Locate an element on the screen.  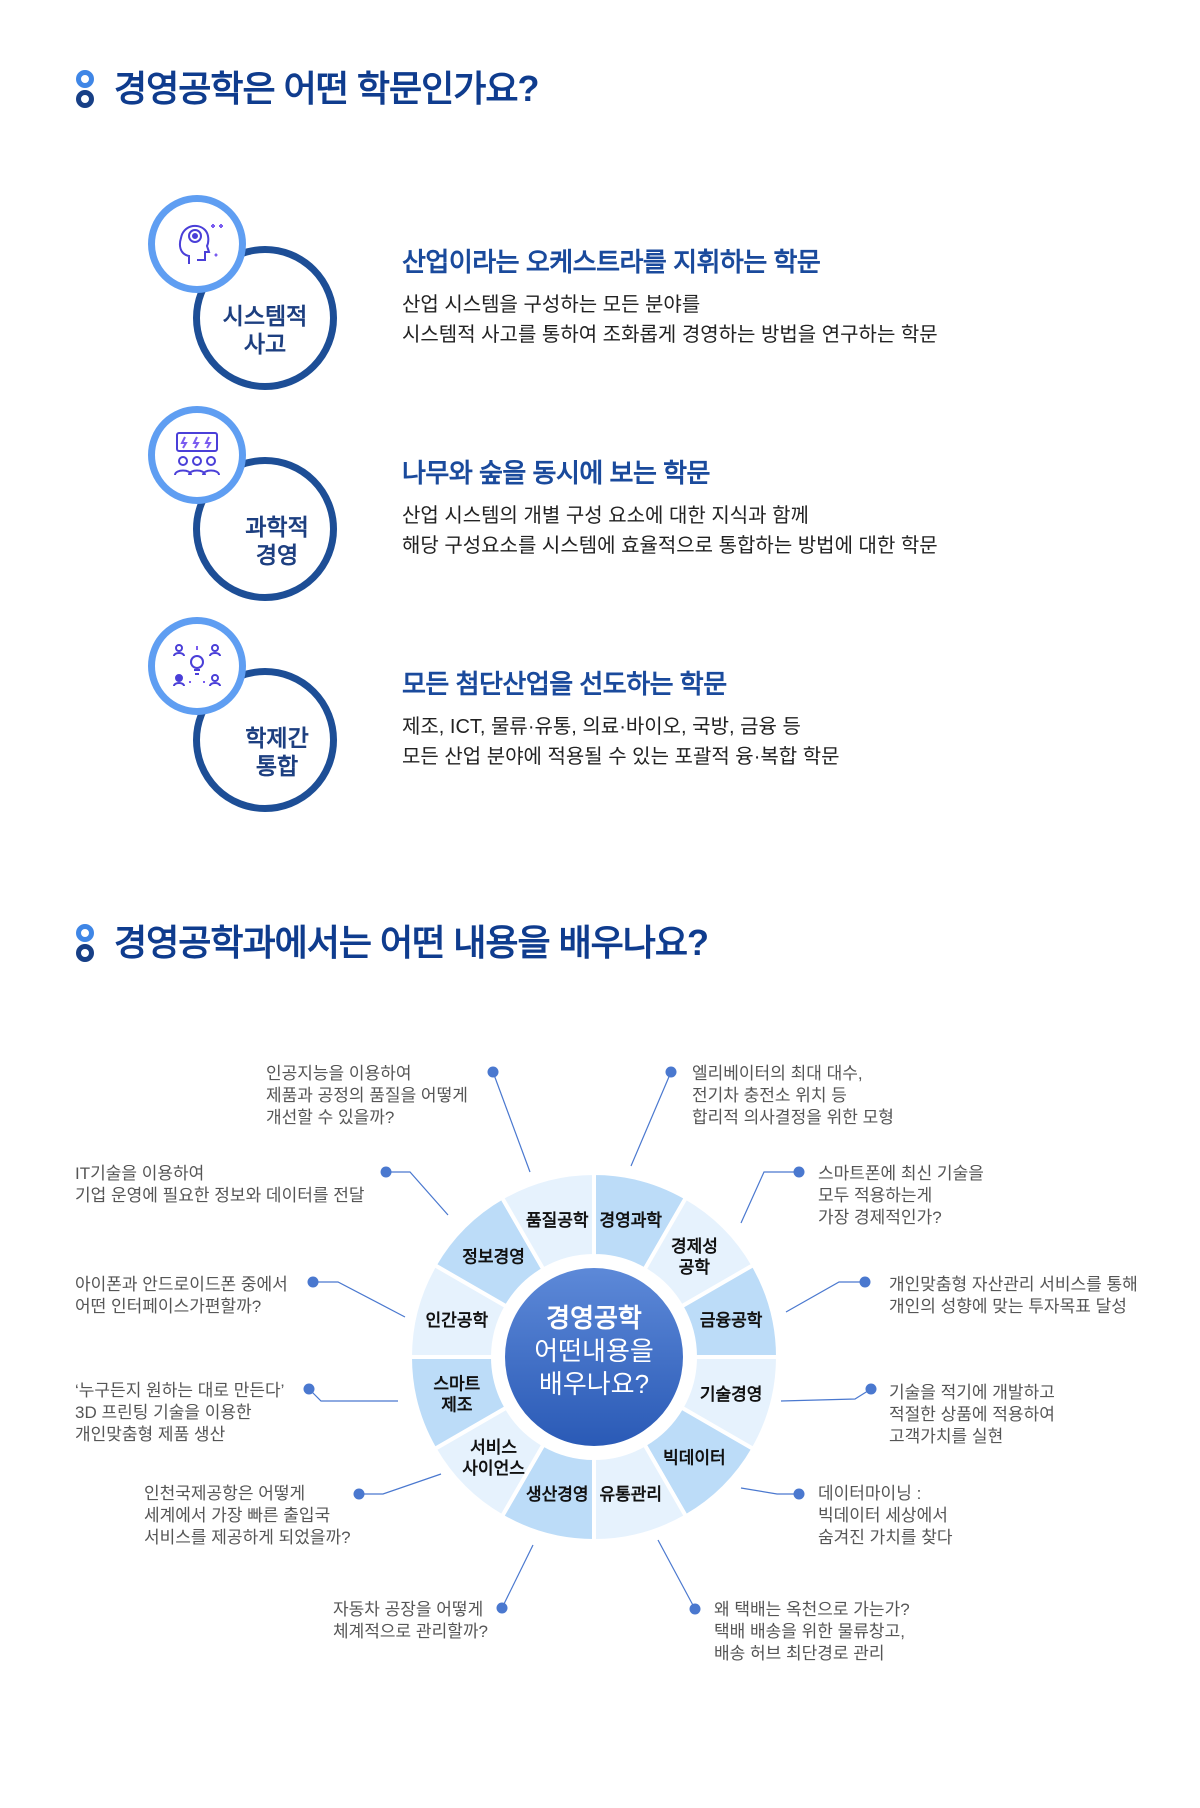
wheel-segment-label: 기술경영 is located at coordinates (731, 1394).